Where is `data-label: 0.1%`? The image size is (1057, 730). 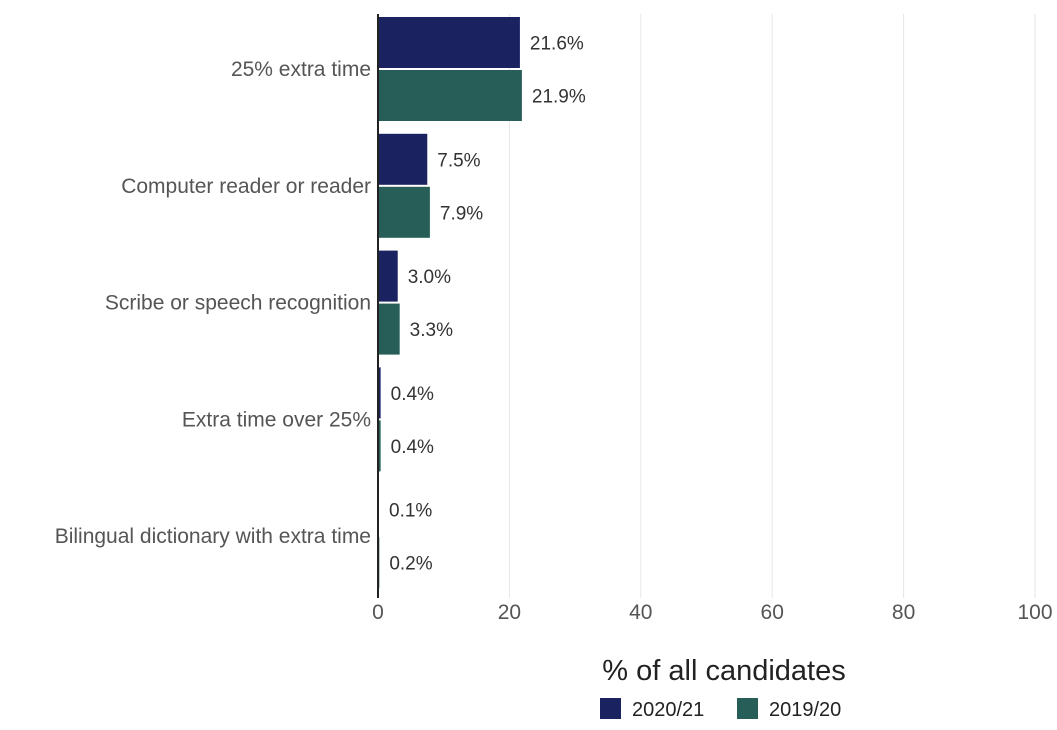 data-label: 0.1% is located at coordinates (410, 511).